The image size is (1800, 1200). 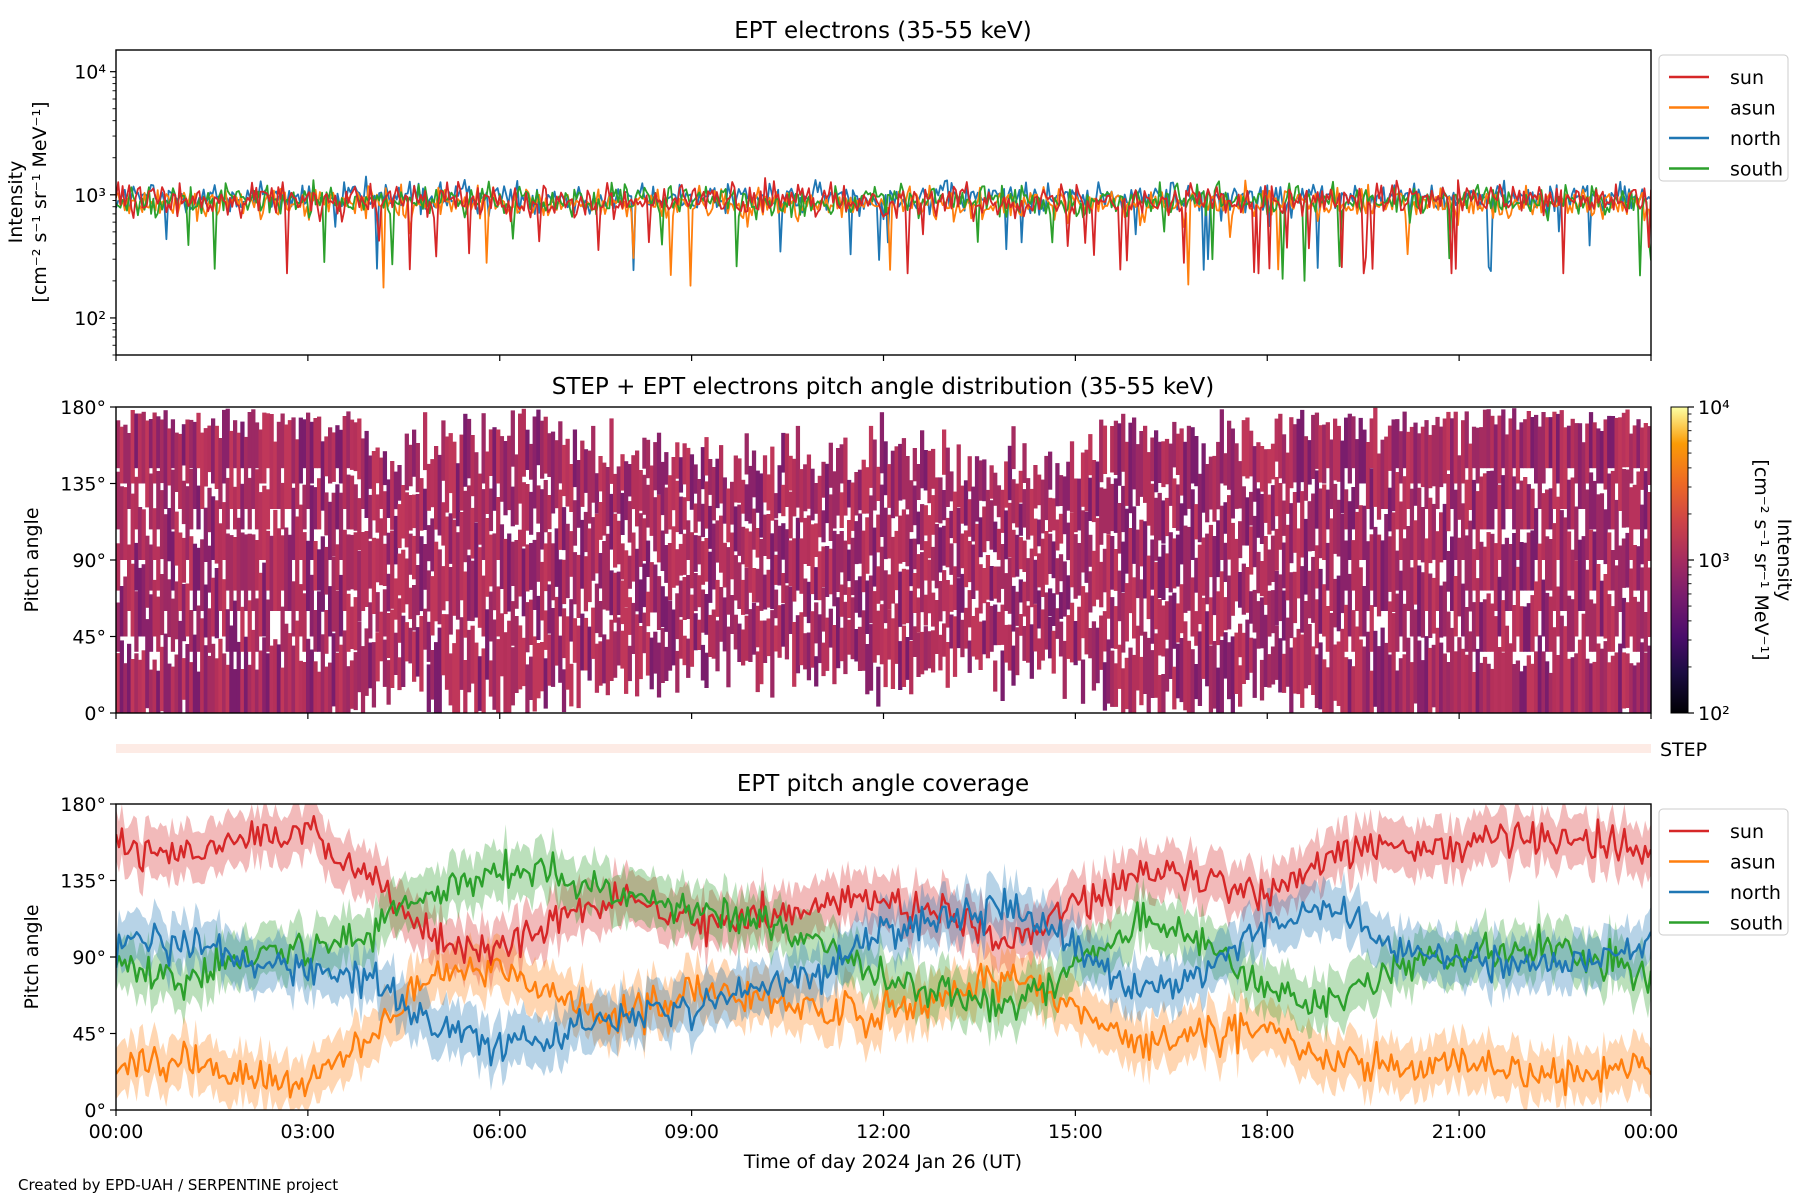 What do you see at coordinates (883, 891) in the screenshot?
I see `coverage-line-sun` at bounding box center [883, 891].